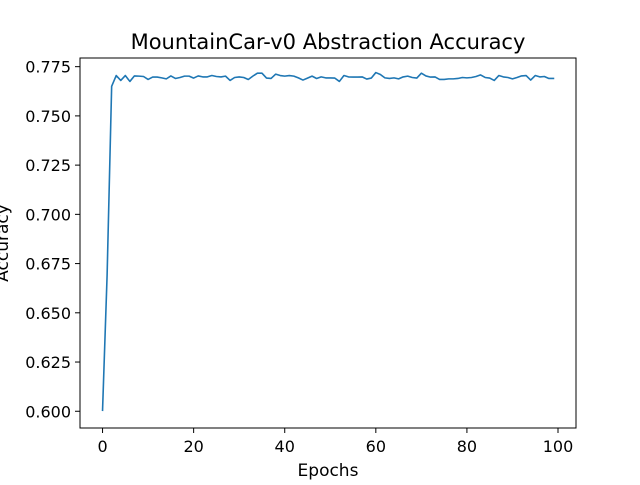 The height and width of the screenshot is (485, 640). What do you see at coordinates (48, 264) in the screenshot?
I see `y-tick-label: 0.675` at bounding box center [48, 264].